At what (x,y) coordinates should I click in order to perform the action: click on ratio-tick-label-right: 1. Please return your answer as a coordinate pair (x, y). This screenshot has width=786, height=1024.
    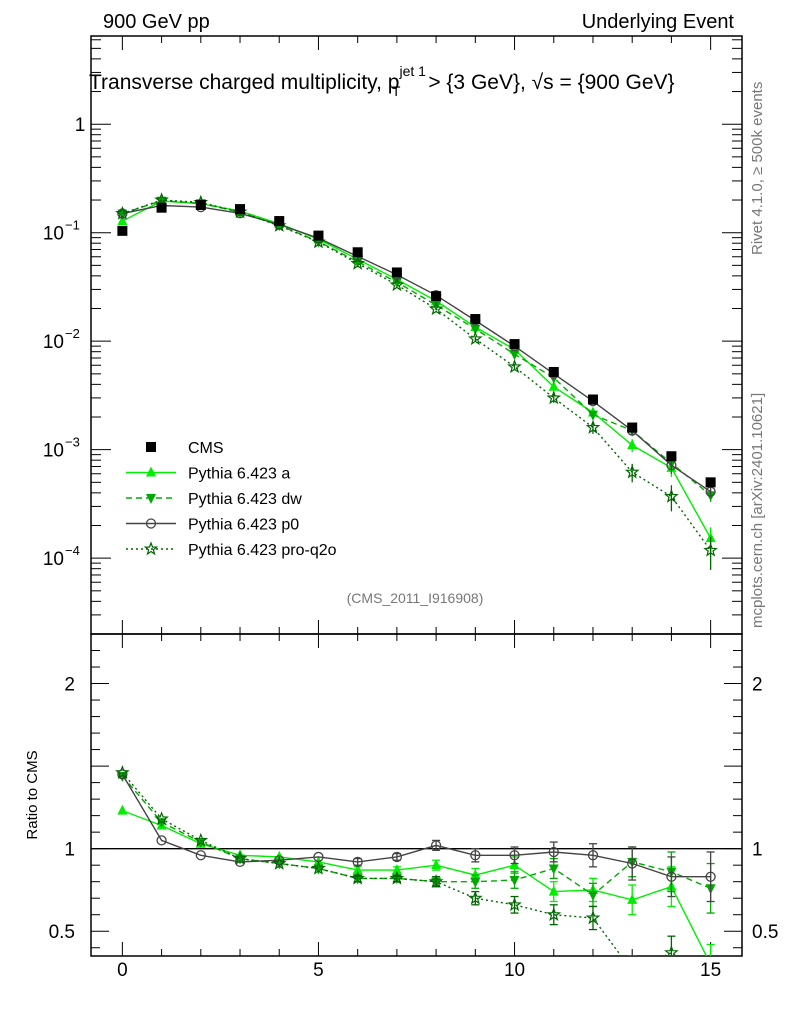
    Looking at the image, I should click on (757, 850).